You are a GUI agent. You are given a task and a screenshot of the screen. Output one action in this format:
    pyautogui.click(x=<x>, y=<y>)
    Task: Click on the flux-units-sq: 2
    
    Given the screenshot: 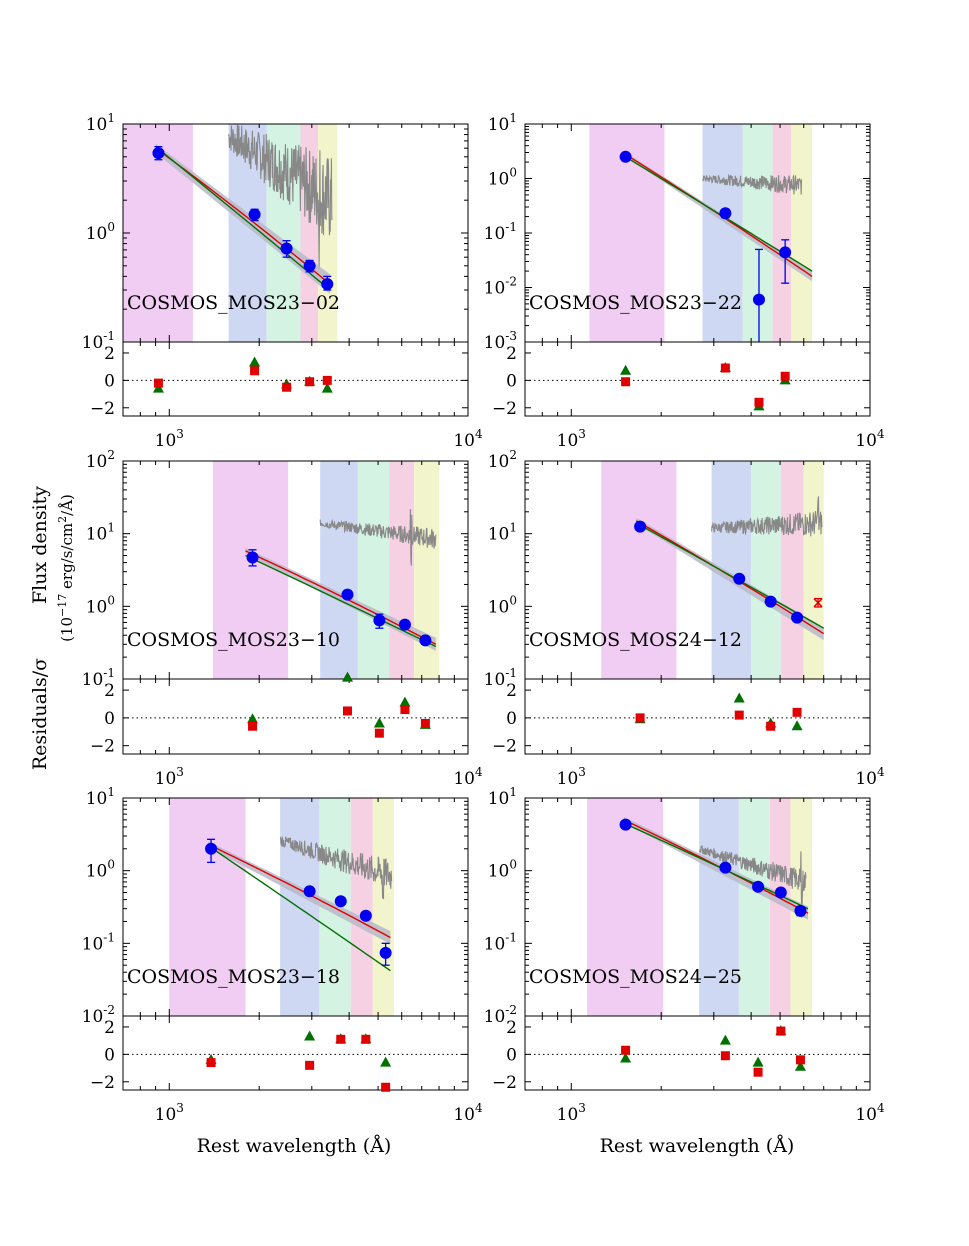 What is the action you would take?
    pyautogui.click(x=62, y=519)
    